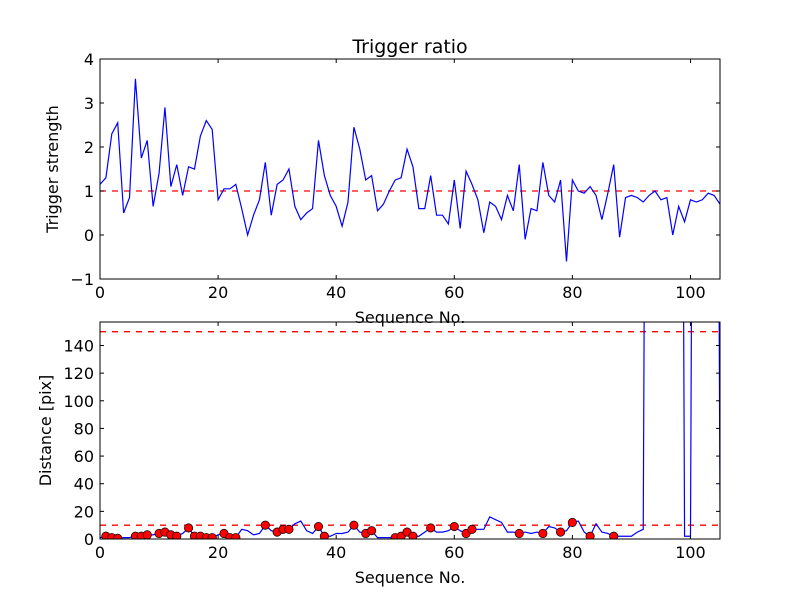  What do you see at coordinates (78, 373) in the screenshot?
I see `y-tick-label: 120` at bounding box center [78, 373].